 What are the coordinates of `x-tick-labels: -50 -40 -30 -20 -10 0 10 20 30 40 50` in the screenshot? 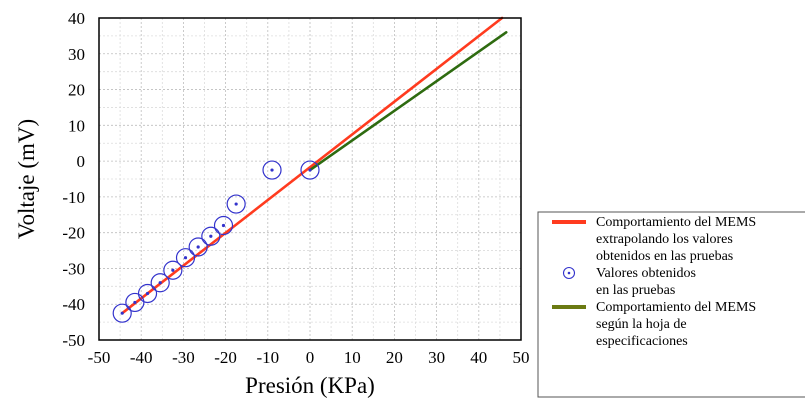 It's located at (309, 357).